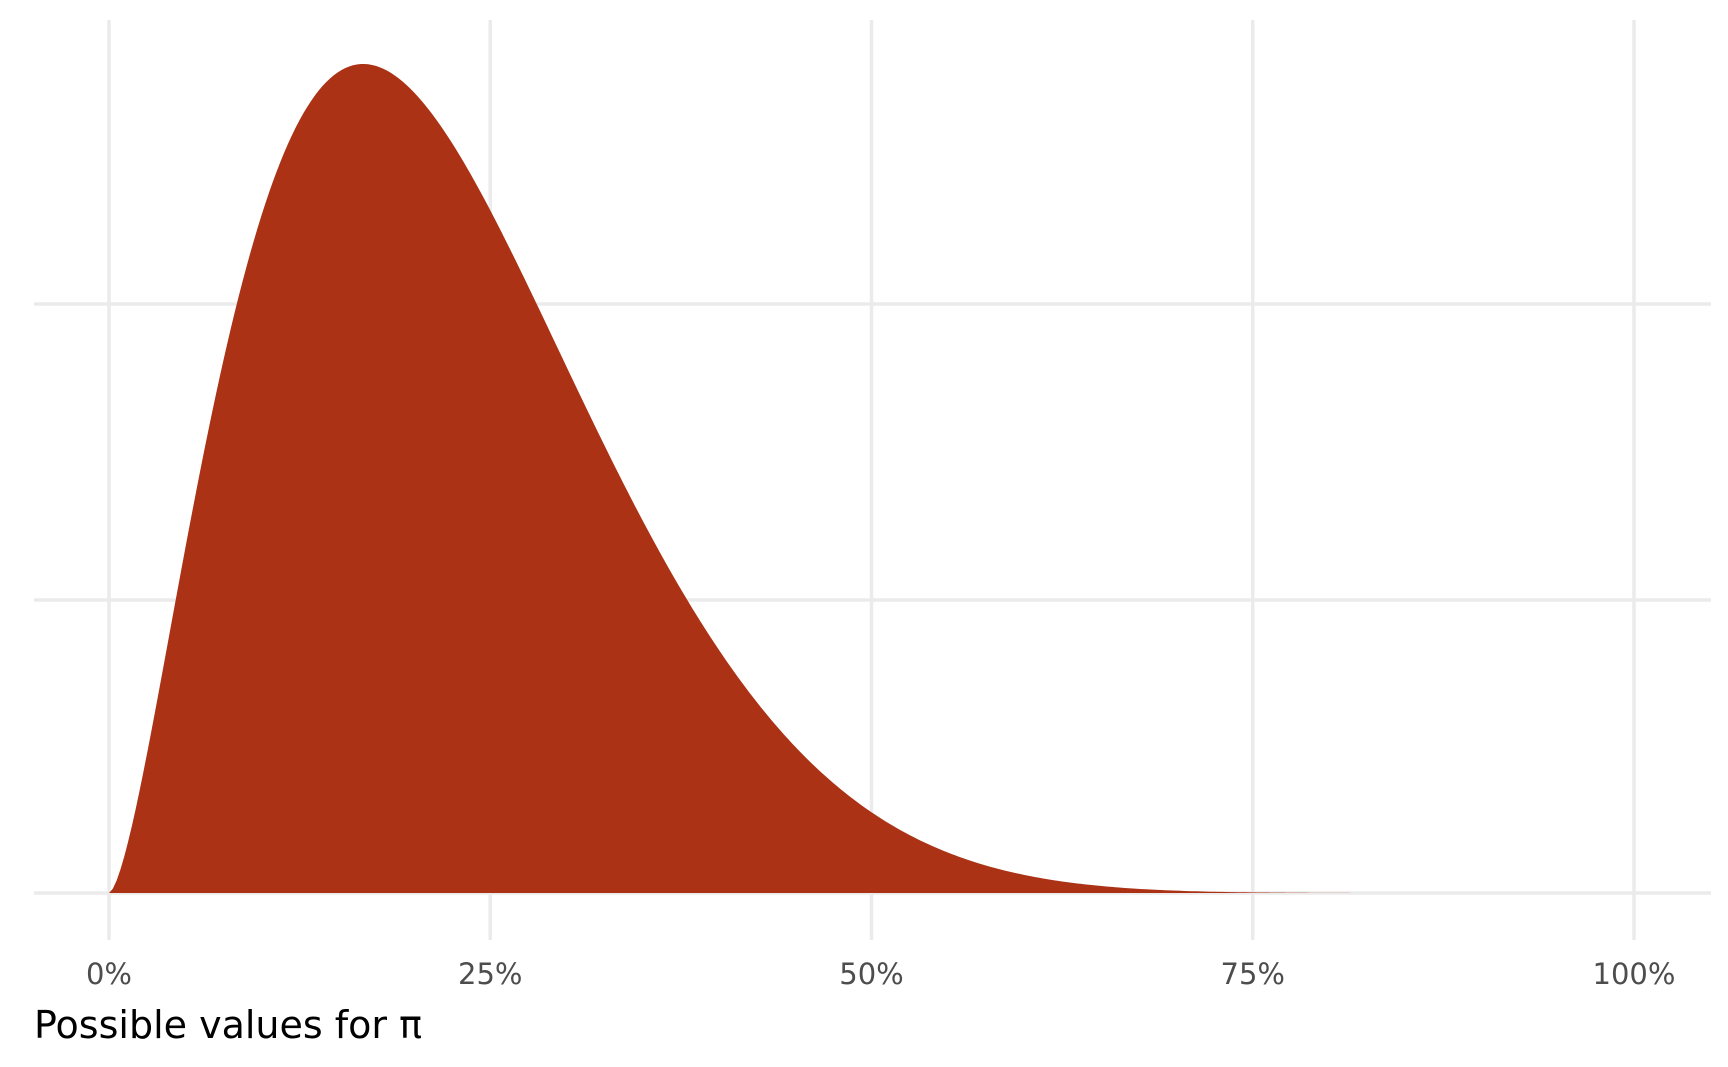 The width and height of the screenshot is (1728, 1067). What do you see at coordinates (871, 974) in the screenshot?
I see `x-tick-label-2: 50%` at bounding box center [871, 974].